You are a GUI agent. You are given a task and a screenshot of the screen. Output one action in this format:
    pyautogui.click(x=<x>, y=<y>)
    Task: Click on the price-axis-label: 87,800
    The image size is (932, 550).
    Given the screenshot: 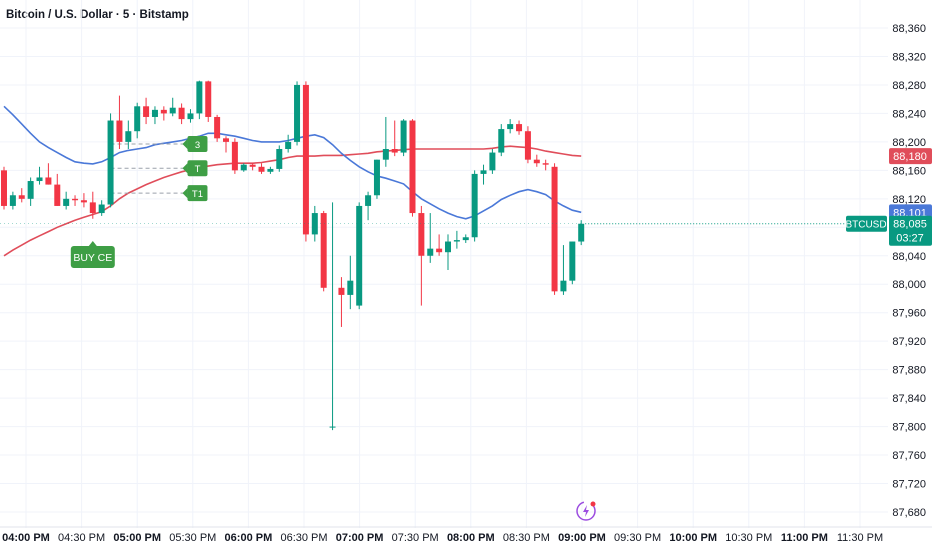 What is the action you would take?
    pyautogui.click(x=909, y=428)
    